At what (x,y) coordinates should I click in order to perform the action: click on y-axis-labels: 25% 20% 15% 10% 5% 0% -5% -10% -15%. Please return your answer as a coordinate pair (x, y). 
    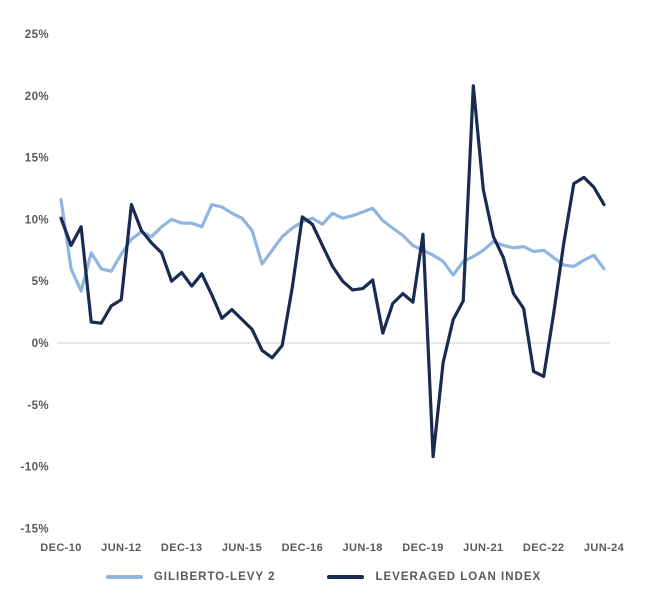
    Looking at the image, I should click on (35, 282).